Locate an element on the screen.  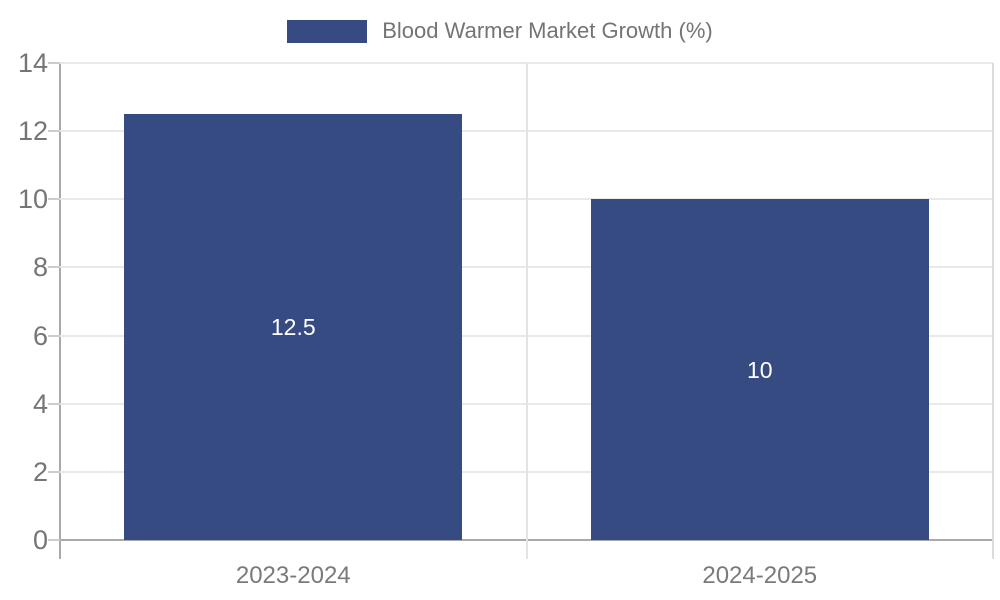
y-axis-label: 4 is located at coordinates (40, 403).